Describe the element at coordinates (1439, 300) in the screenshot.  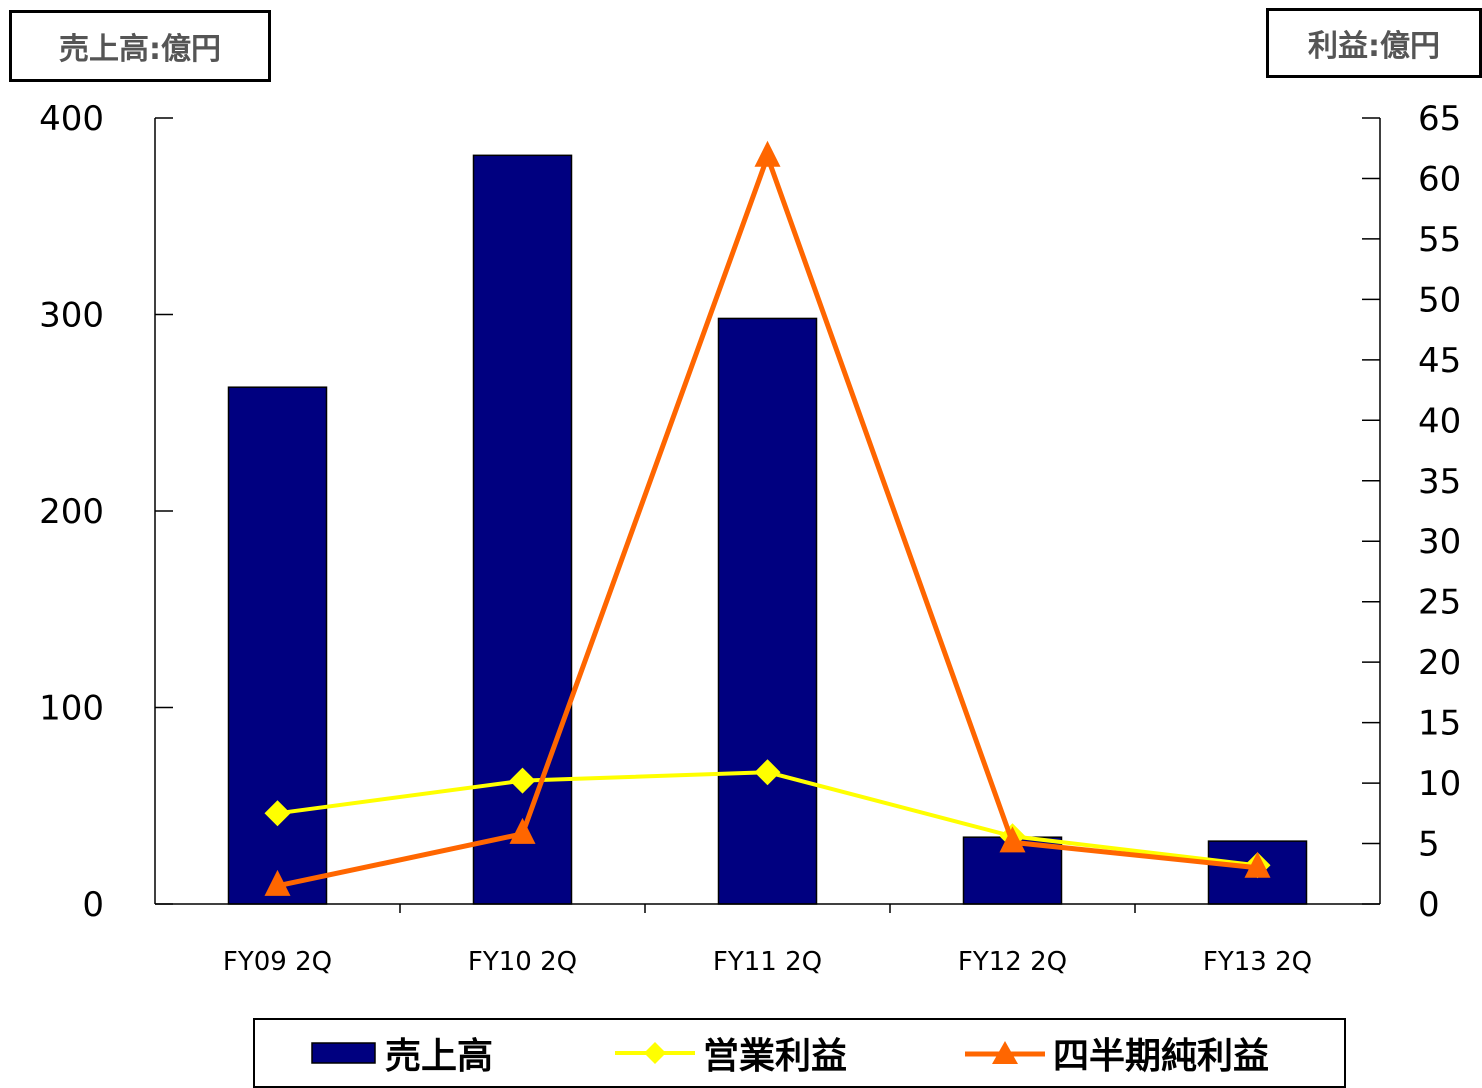
I see `right-axis-tick-label: 50` at that location.